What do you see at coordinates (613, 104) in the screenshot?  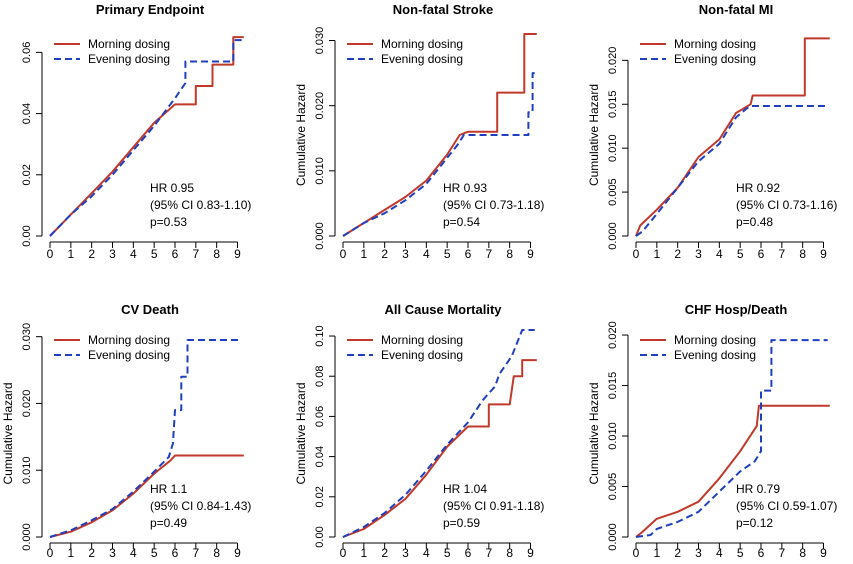 I see `y-tick-label: 0.015` at bounding box center [613, 104].